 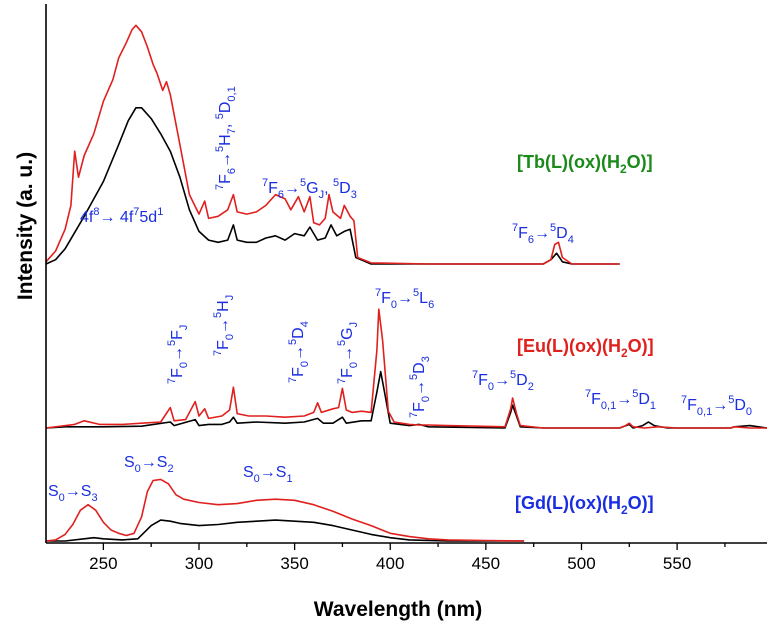 I want to click on transition-label: 7F0→5FJ, so click(x=178, y=354).